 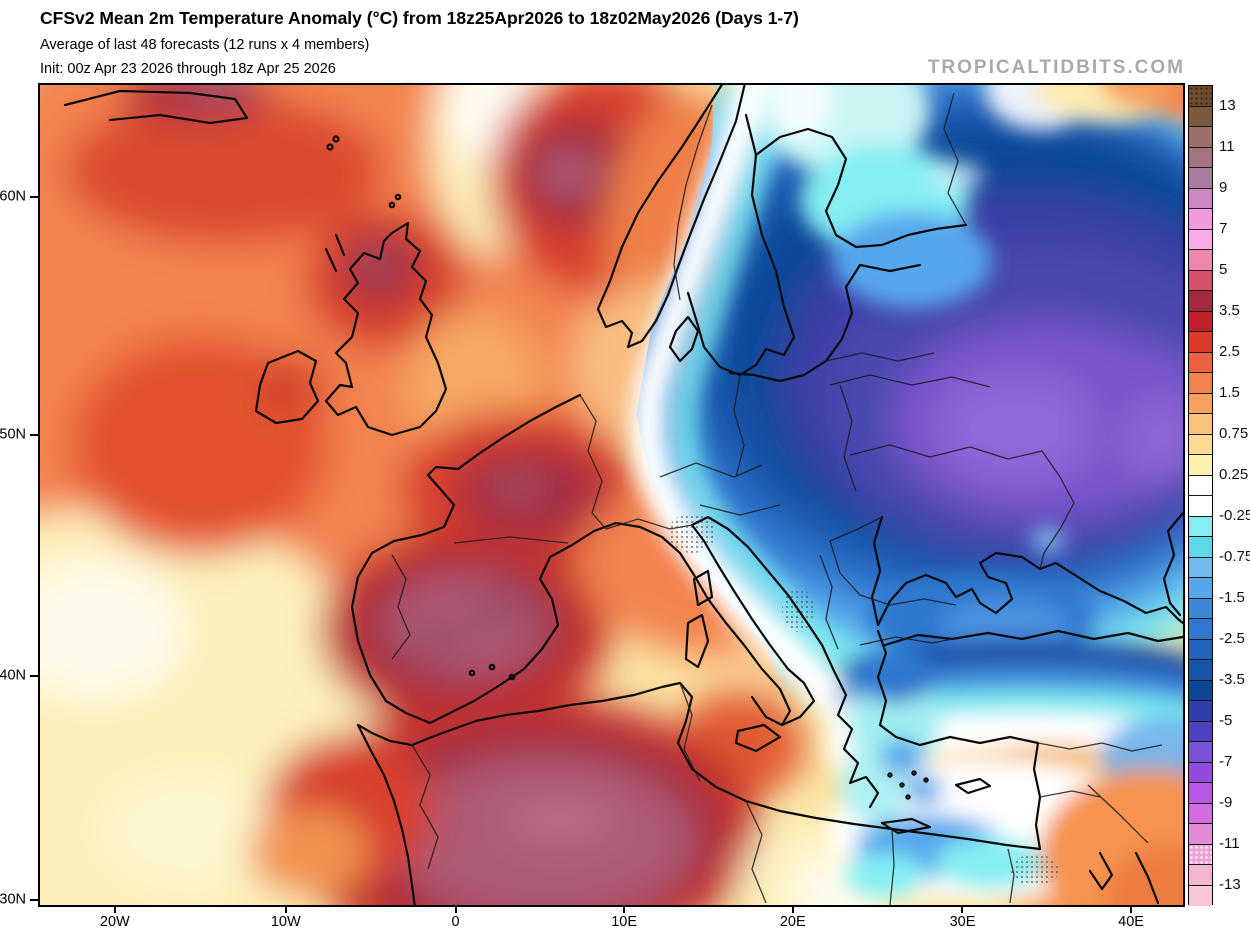 I want to click on colorbar-tick-label: -13, so click(x=1230, y=884).